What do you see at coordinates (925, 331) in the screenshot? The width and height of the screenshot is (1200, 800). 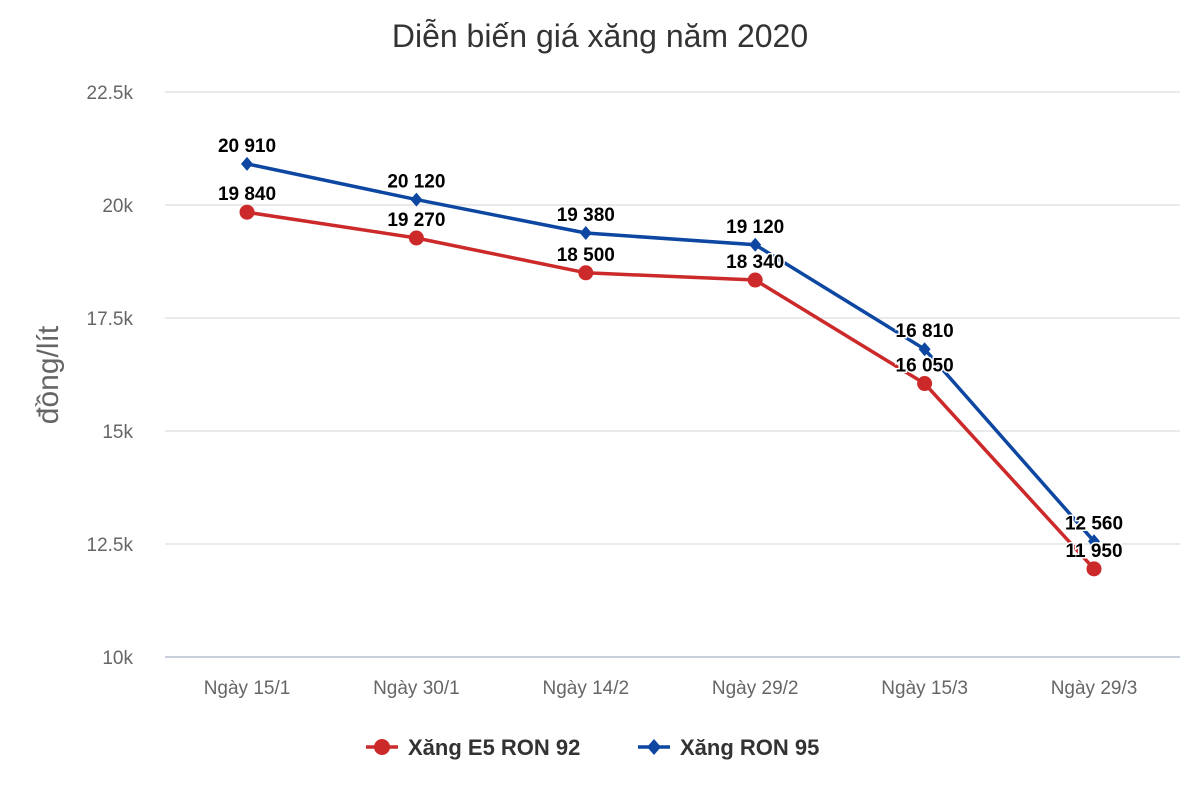 I see `data-label: 16 810` at bounding box center [925, 331].